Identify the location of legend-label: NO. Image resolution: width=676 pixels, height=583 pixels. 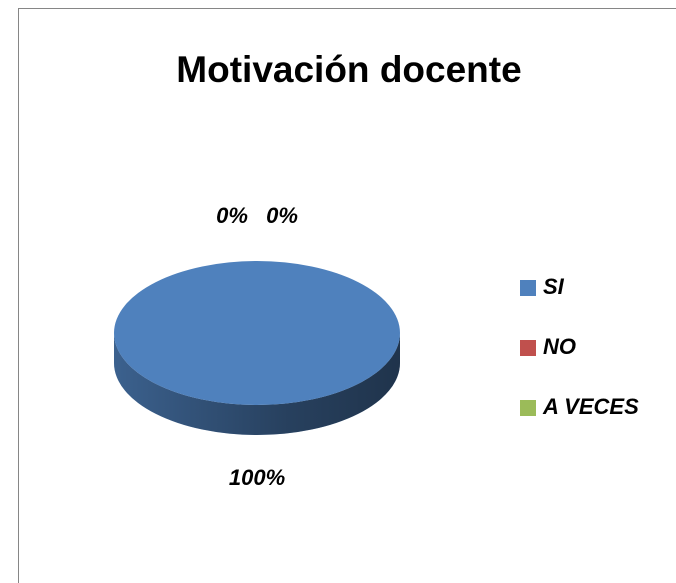
(559, 346).